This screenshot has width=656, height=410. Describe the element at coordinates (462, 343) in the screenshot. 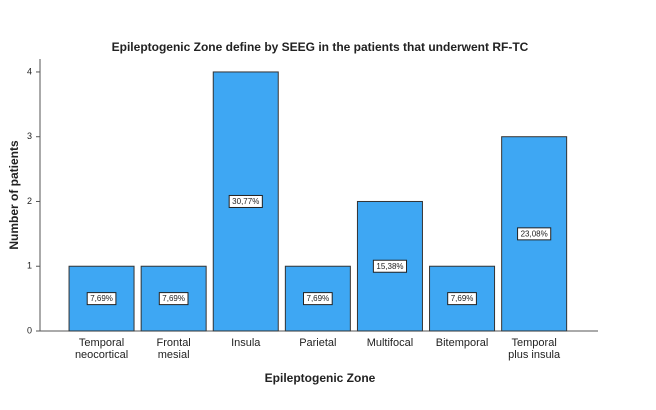

I see `x-tick-label: Bitemporal` at that location.